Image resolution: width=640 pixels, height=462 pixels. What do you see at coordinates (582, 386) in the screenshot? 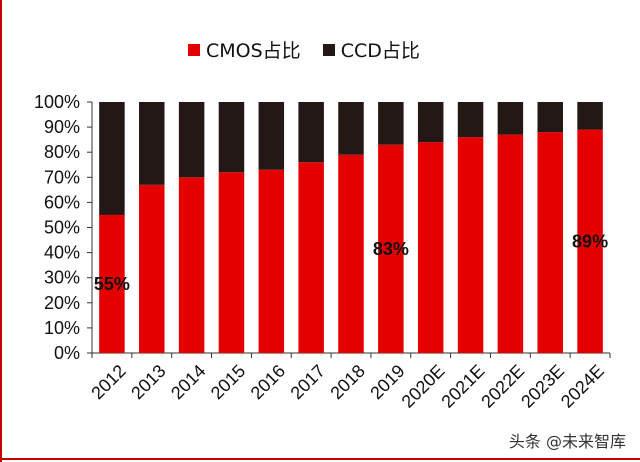
I see `x-tick-label: 2024E` at bounding box center [582, 386].